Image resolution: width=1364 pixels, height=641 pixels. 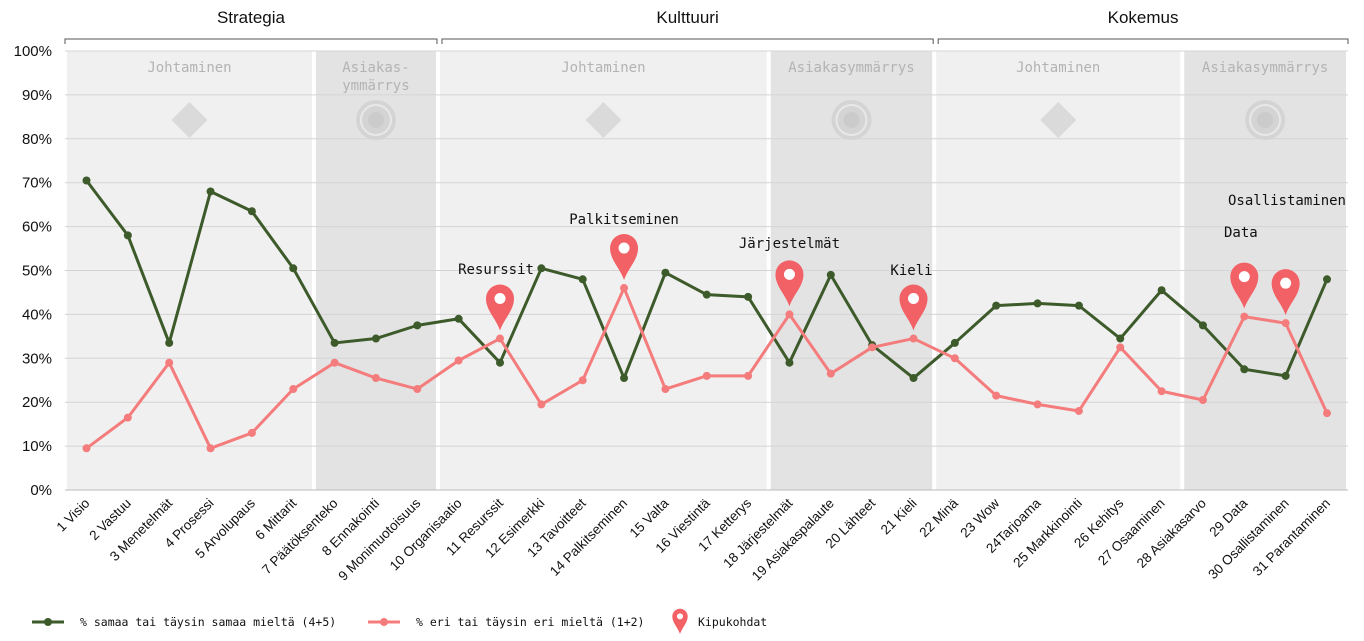 What do you see at coordinates (251, 17) in the screenshot?
I see `group-label: Strategia` at bounding box center [251, 17].